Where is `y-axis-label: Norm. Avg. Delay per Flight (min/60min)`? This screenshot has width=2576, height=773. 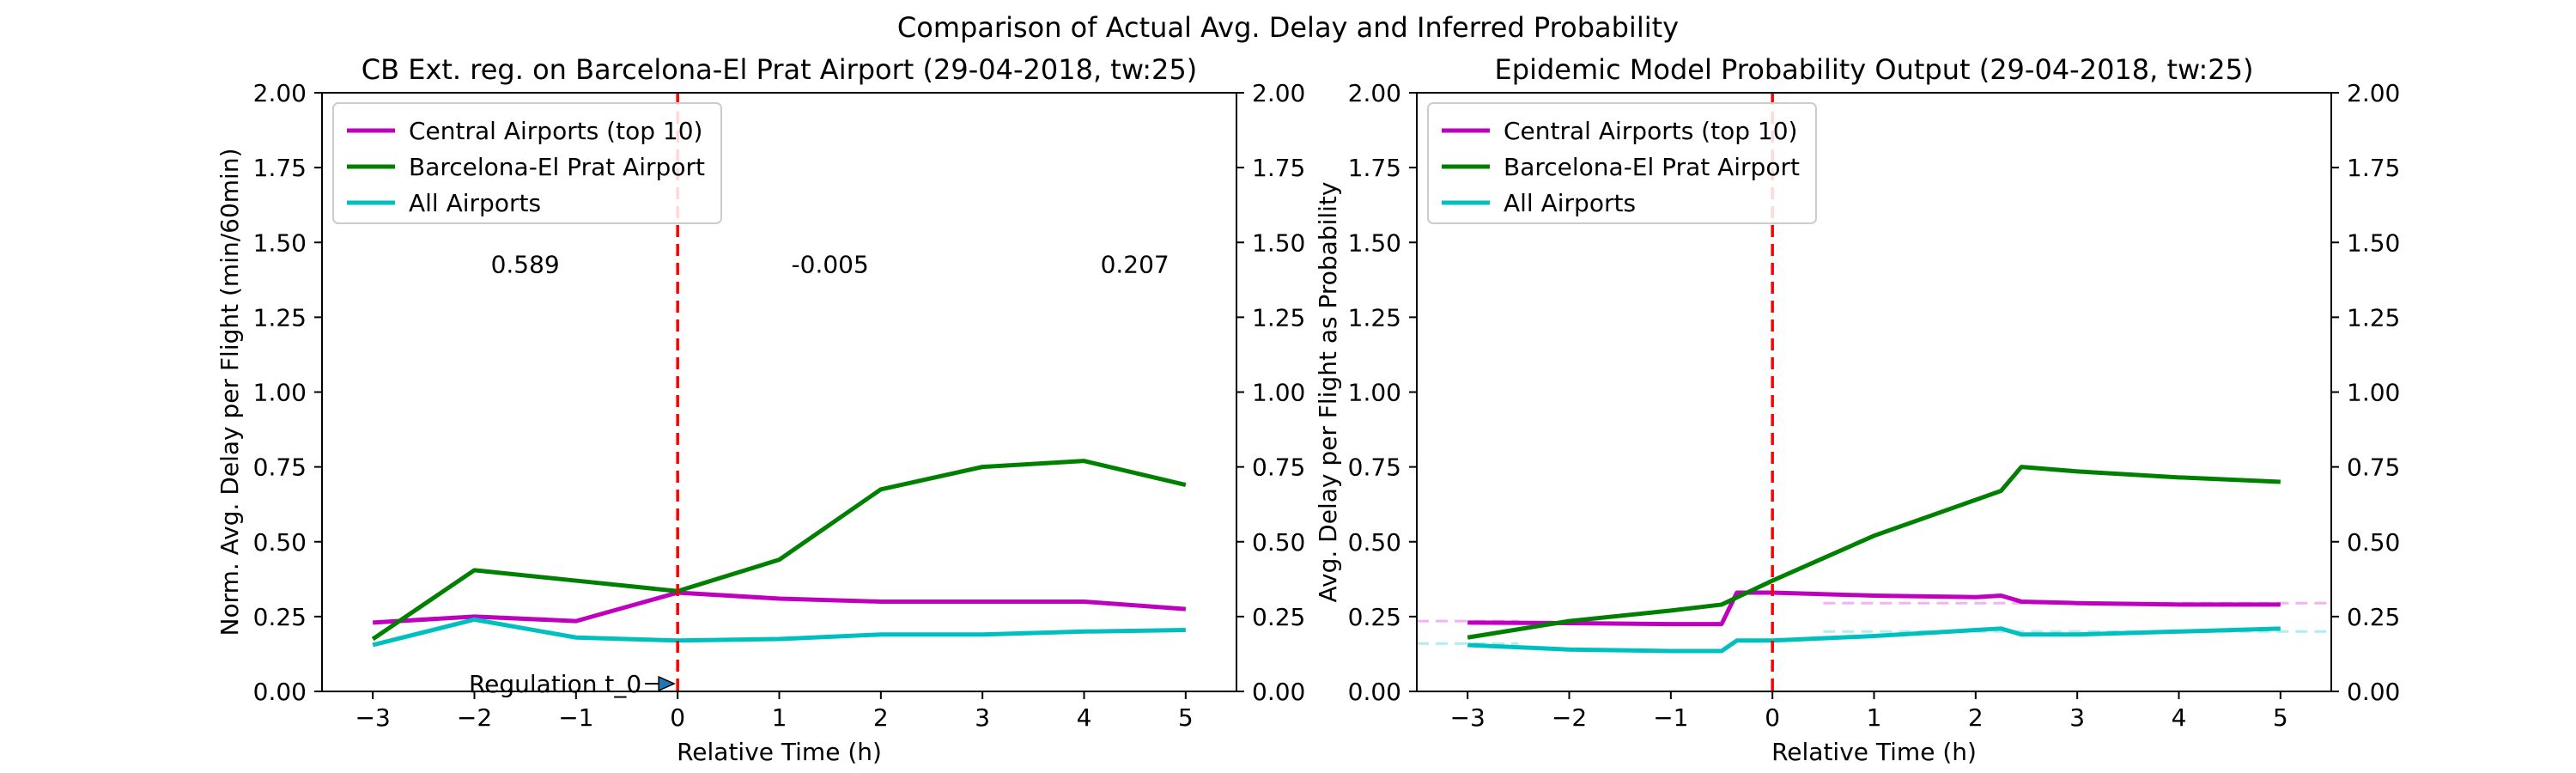
y-axis-label: Norm. Avg. Delay per Flight (min/60min) is located at coordinates (230, 392).